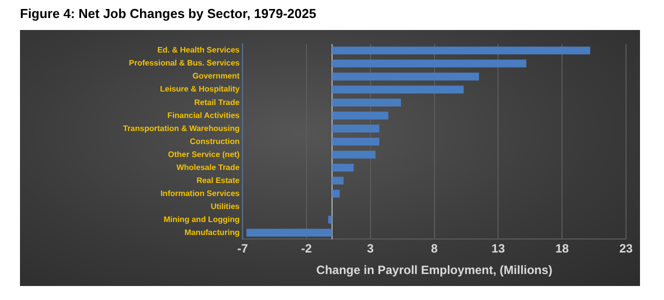 The width and height of the screenshot is (664, 300). I want to click on y-tick-label: Leisure & Hospitality, so click(200, 89).